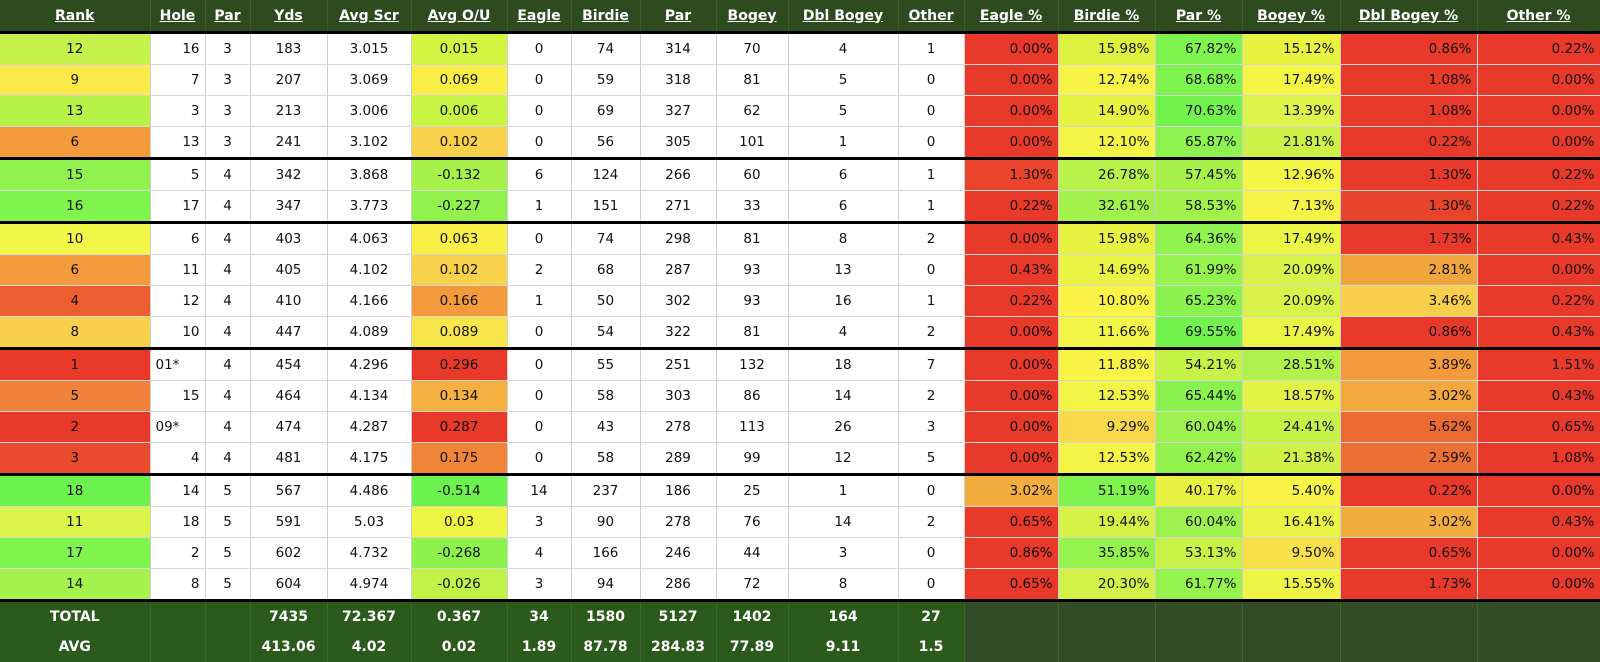  Describe the element at coordinates (1011, 16) in the screenshot. I see `column-header-eagle-pct: Eagle %` at that location.